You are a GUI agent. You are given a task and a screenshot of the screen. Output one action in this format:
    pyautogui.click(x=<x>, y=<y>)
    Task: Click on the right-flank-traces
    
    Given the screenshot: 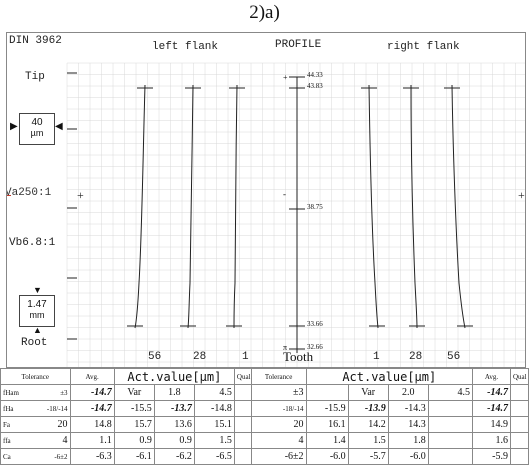 What is the action you would take?
    pyautogui.click(x=417, y=206)
    